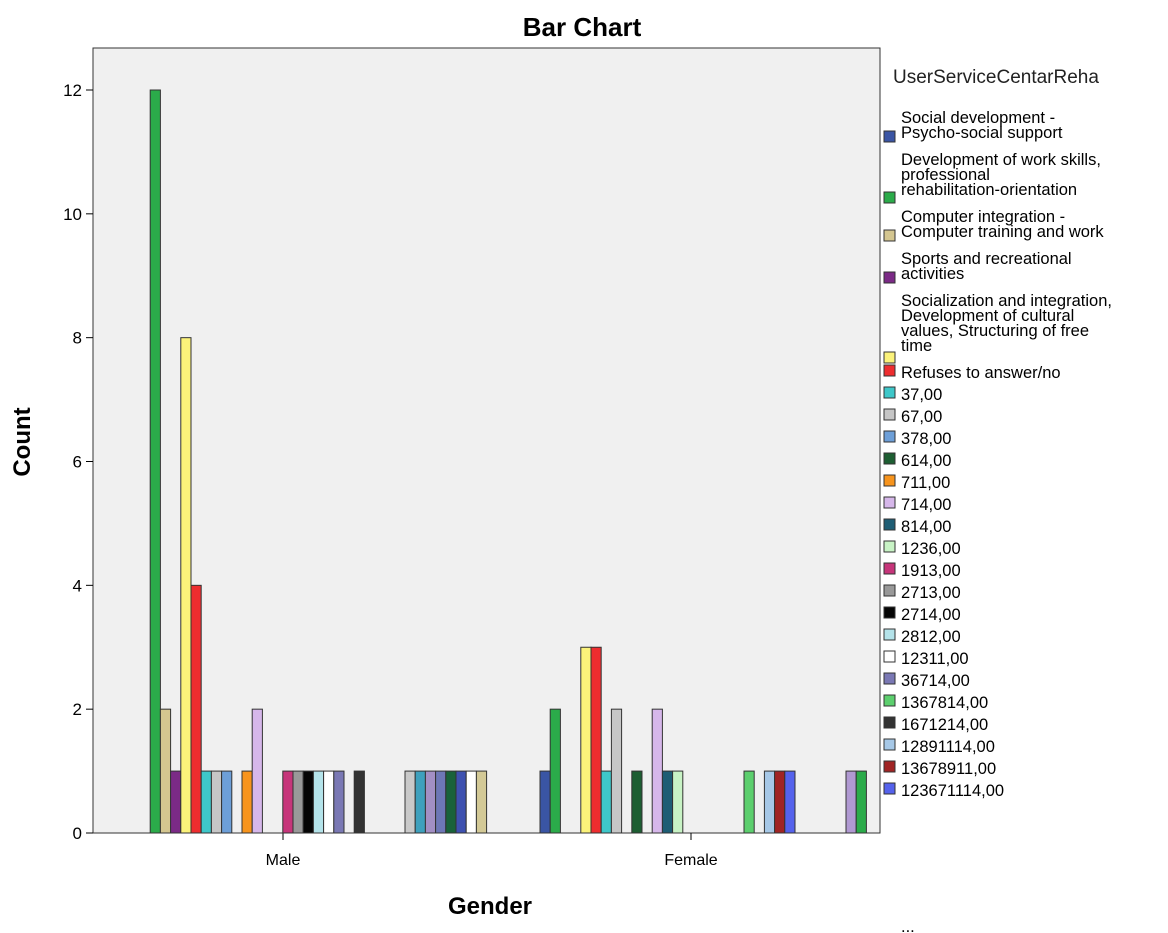  Describe the element at coordinates (935, 681) in the screenshot. I see `legend-label-19: 36714,00` at that location.